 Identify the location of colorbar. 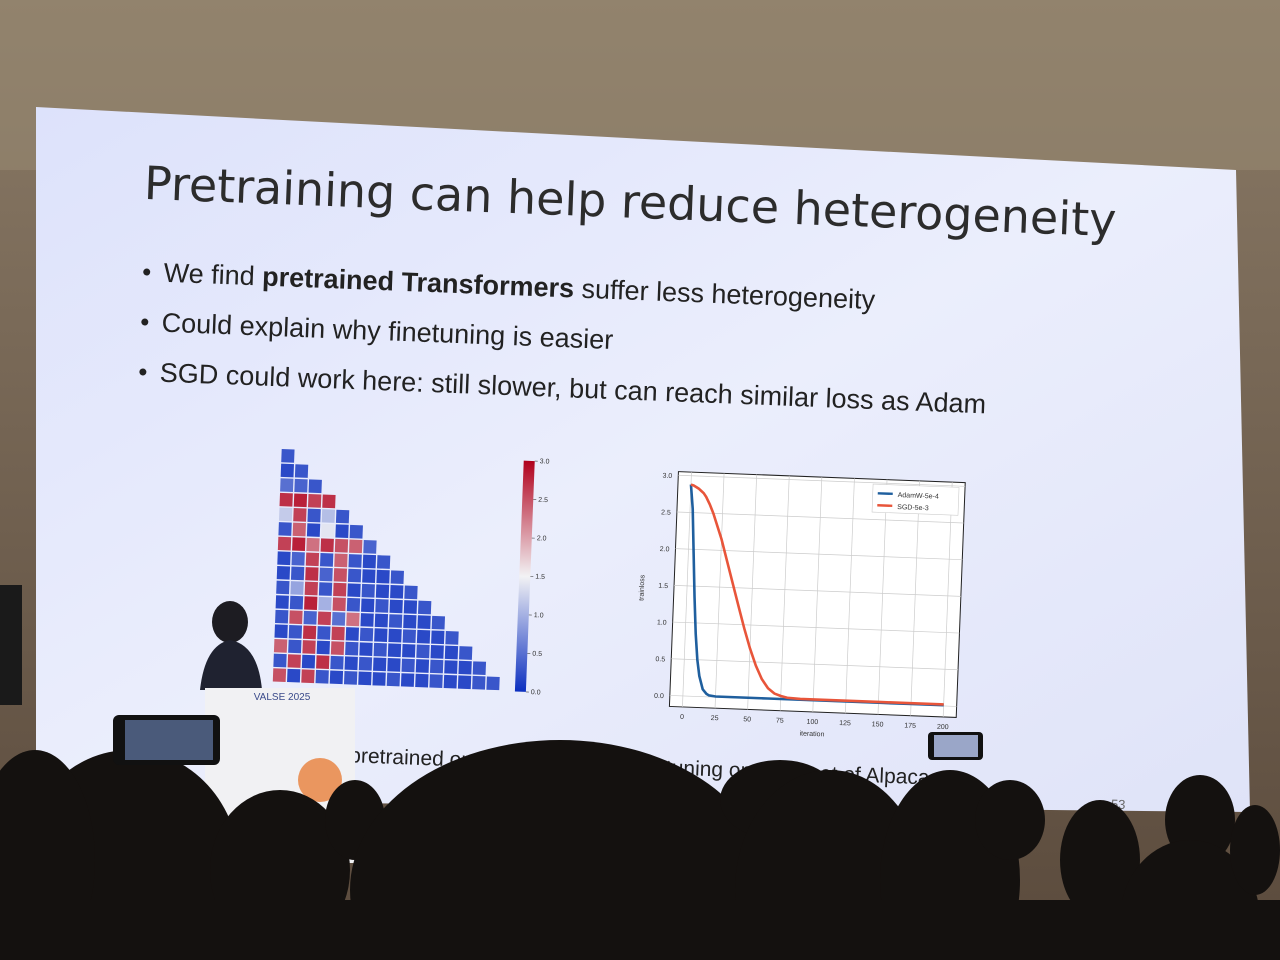
(524, 576).